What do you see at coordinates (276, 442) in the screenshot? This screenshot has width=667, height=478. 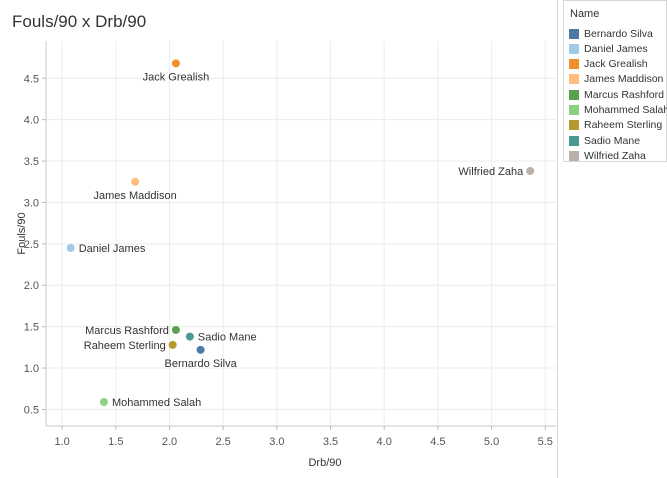 I see `x-tick-label: 3.0` at bounding box center [276, 442].